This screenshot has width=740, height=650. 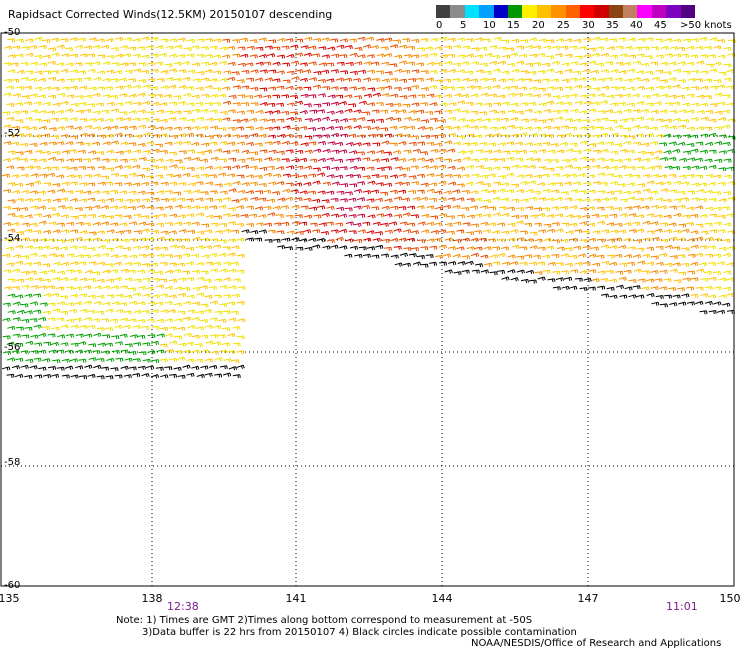 I want to click on legend-swatch, so click(x=443, y=11).